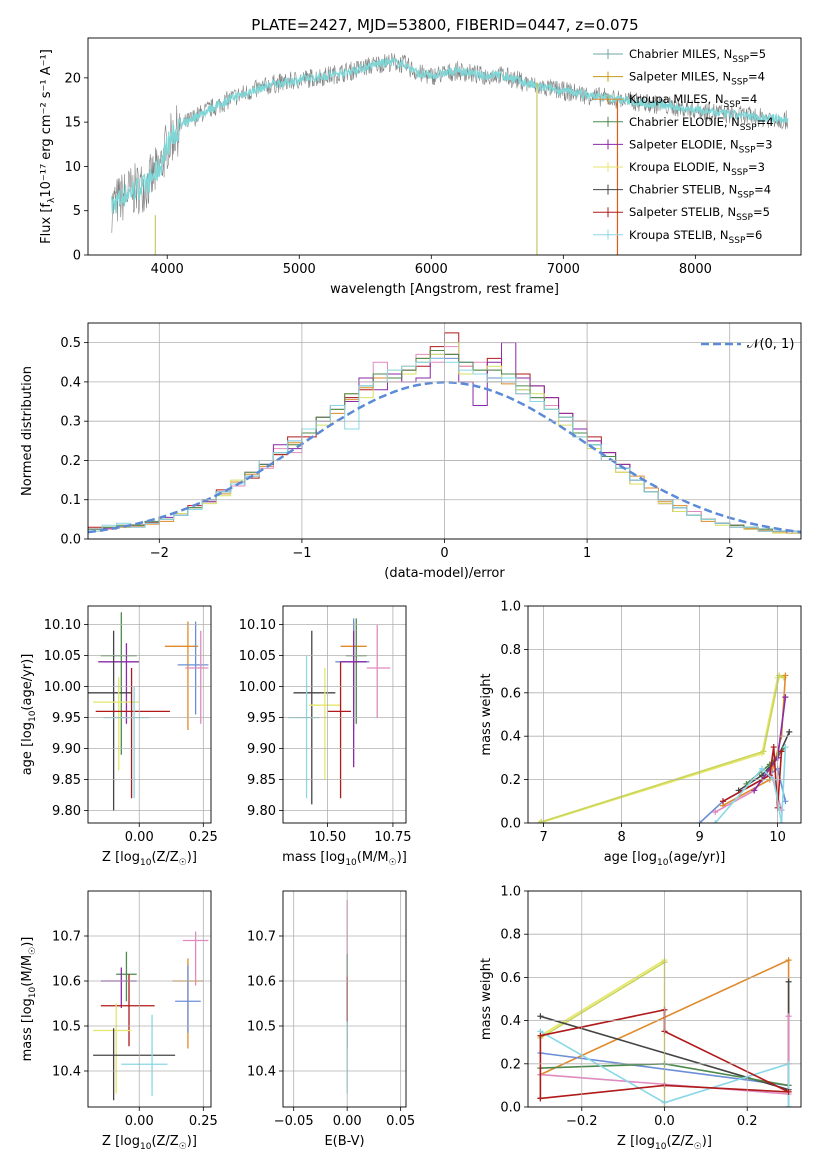  Describe the element at coordinates (761, 212) in the screenshot. I see `label-part: =5` at that location.